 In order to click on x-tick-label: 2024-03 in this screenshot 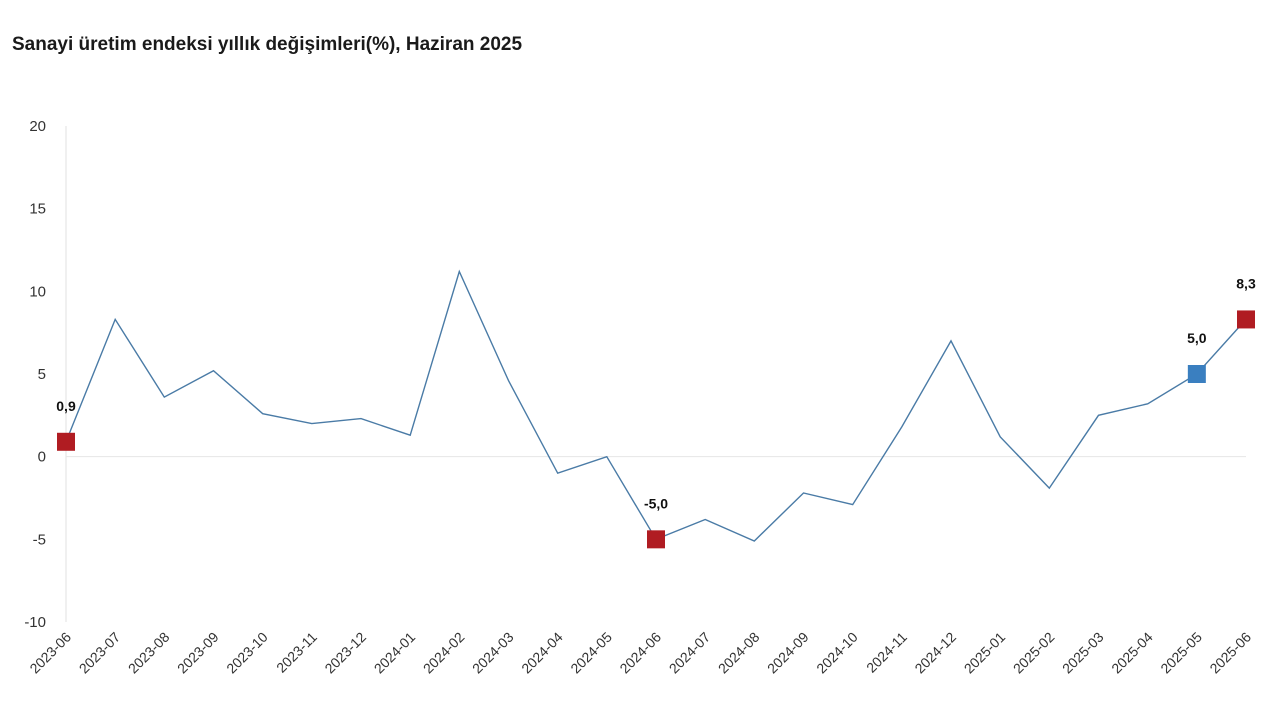, I will do `click(493, 653)`.